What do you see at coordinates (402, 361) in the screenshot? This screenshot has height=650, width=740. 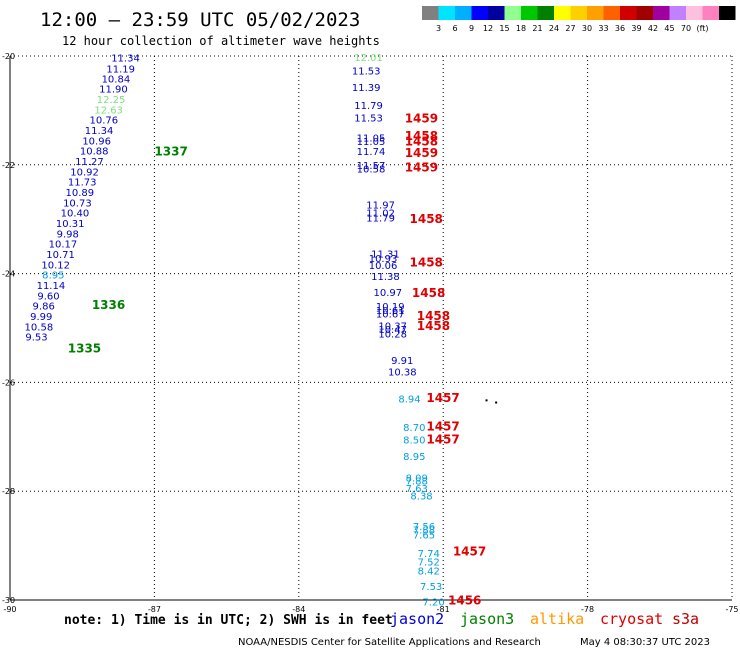 I see `swh-value: 9.91` at bounding box center [402, 361].